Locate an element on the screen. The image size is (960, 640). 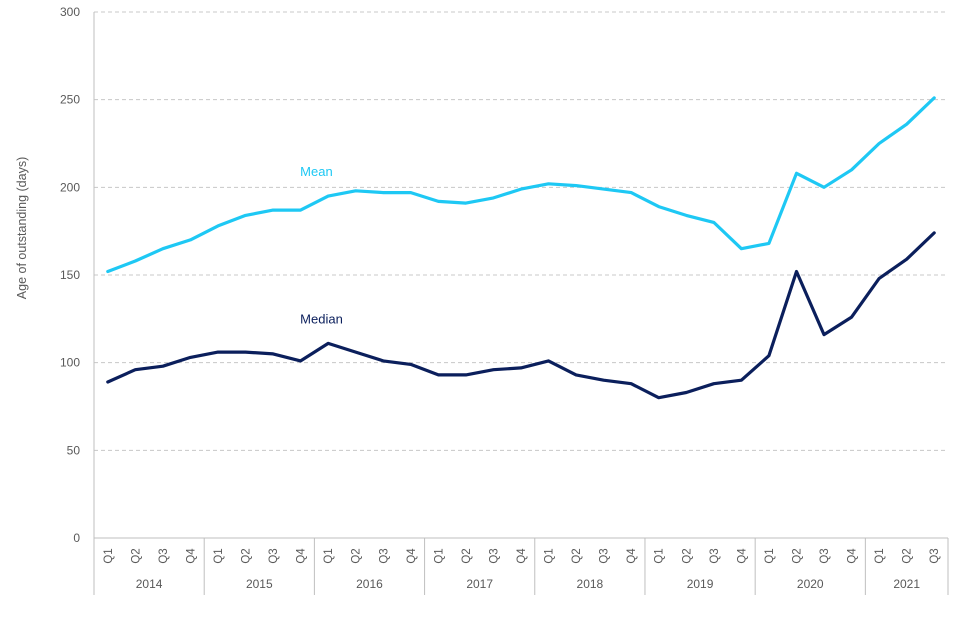
y-tick-label: 300 is located at coordinates (70, 12).